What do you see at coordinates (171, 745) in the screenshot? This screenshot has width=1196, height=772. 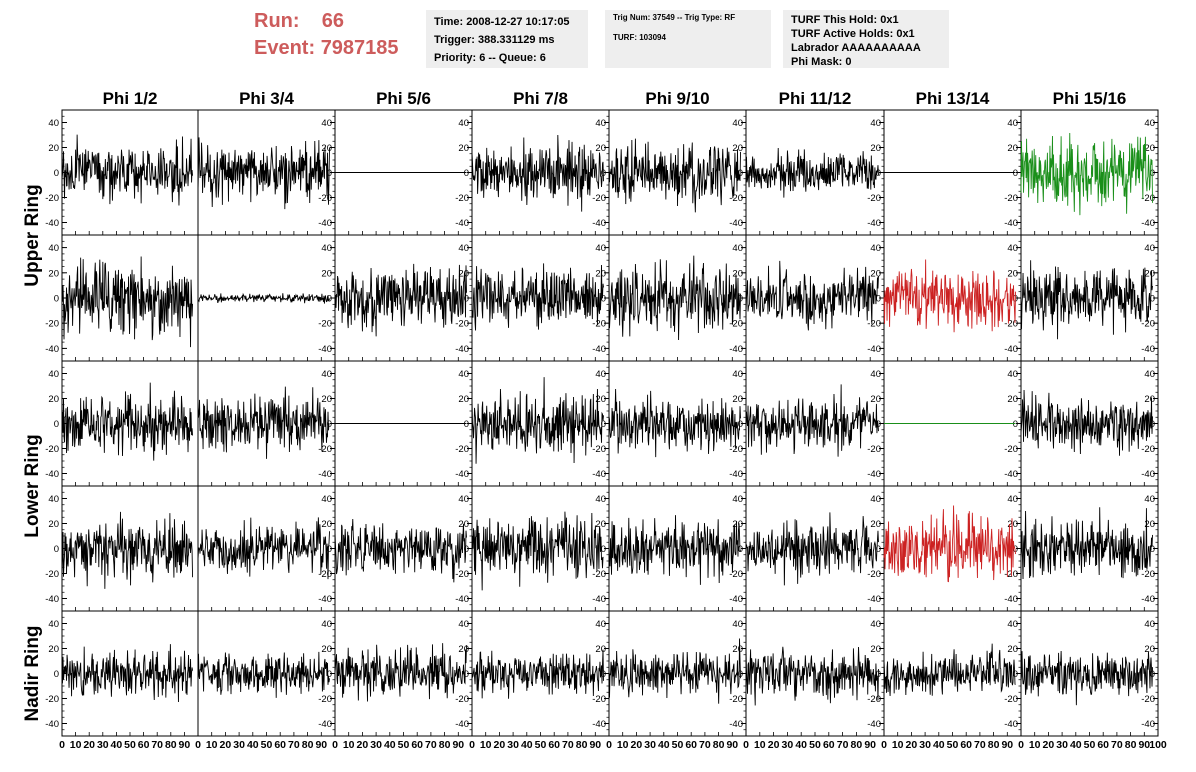 I see `x-tick-label-c1: 80` at bounding box center [171, 745].